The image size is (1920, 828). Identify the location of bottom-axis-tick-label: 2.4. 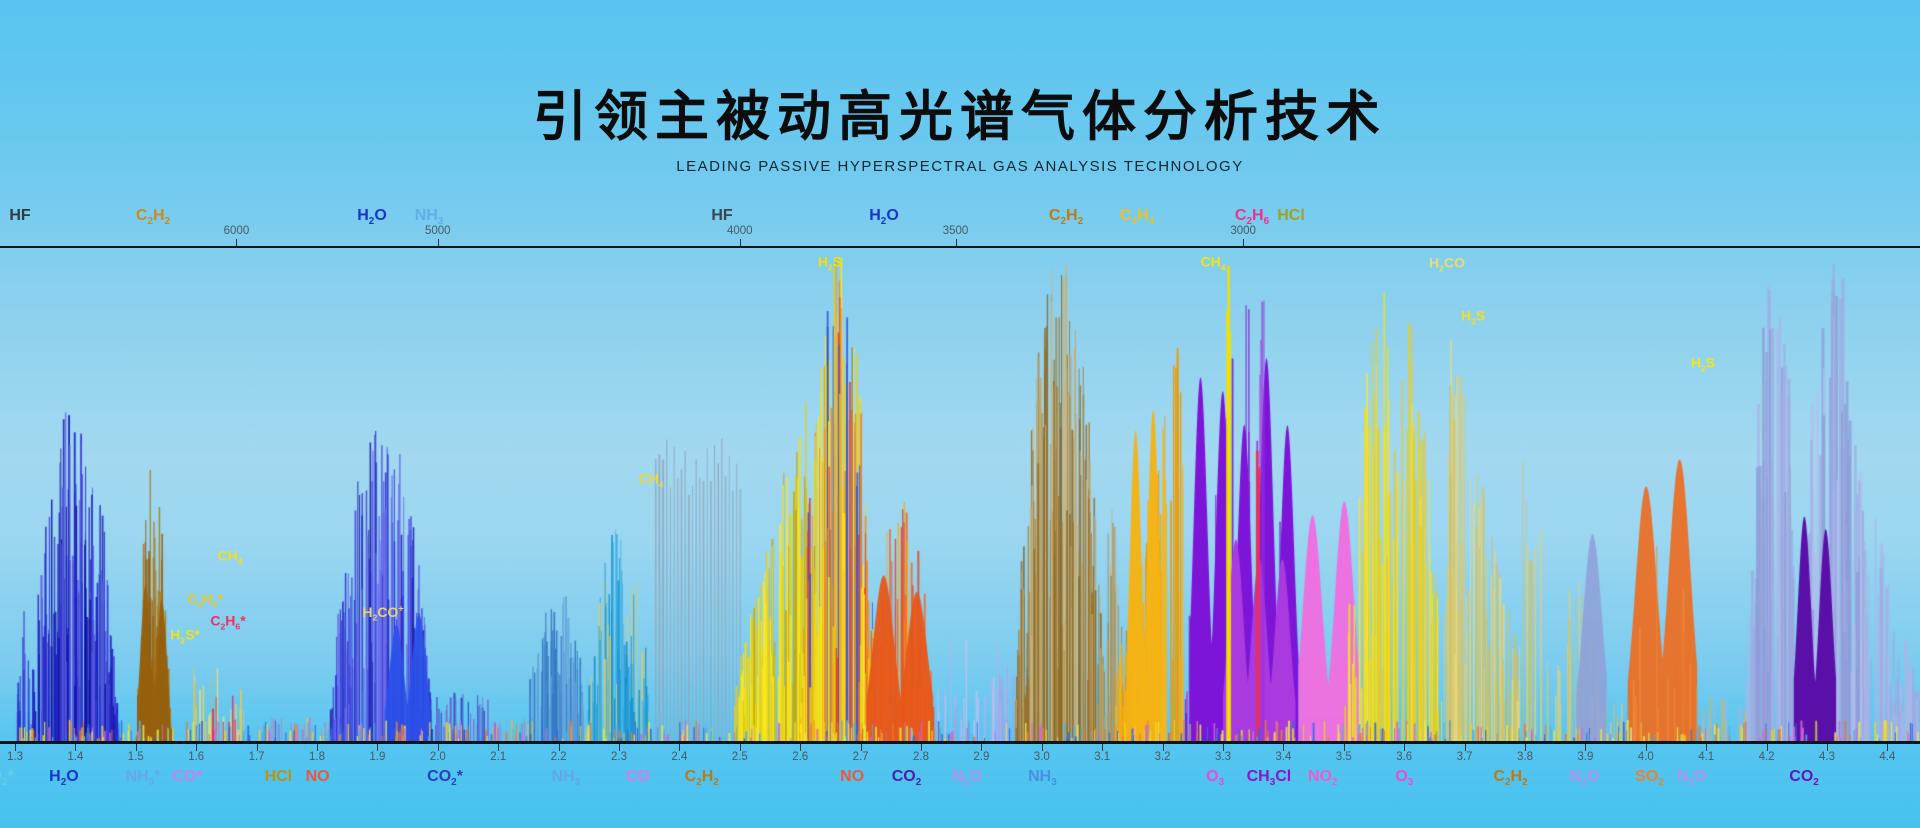
(679, 757).